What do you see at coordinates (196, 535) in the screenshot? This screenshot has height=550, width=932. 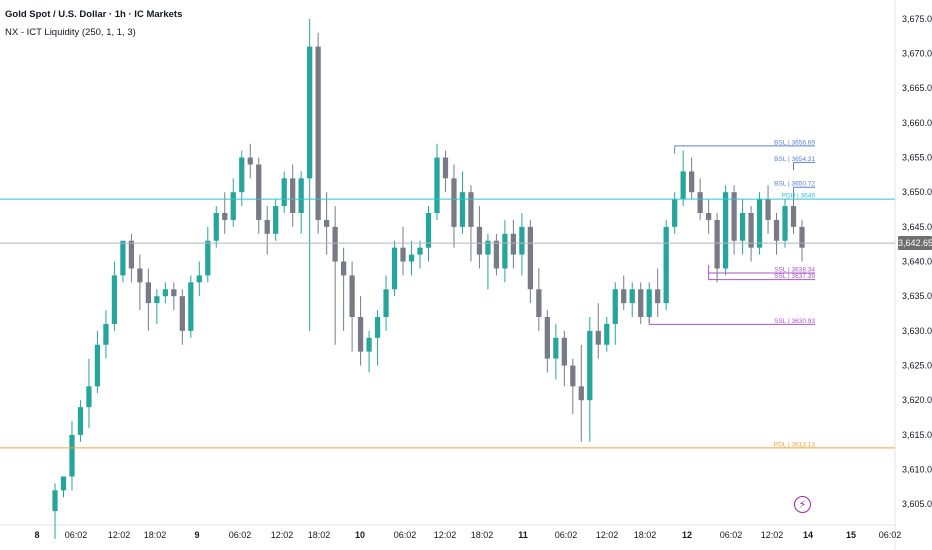 I see `time-tick-label: 9` at bounding box center [196, 535].